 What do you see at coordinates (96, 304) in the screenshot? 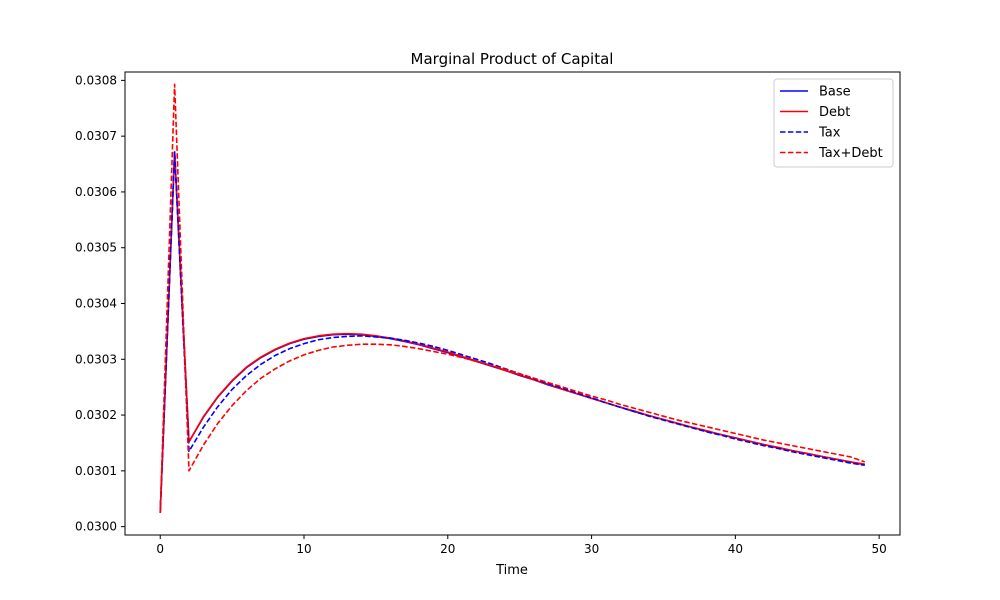
I see `y-tick-label: 0.0304` at bounding box center [96, 304].